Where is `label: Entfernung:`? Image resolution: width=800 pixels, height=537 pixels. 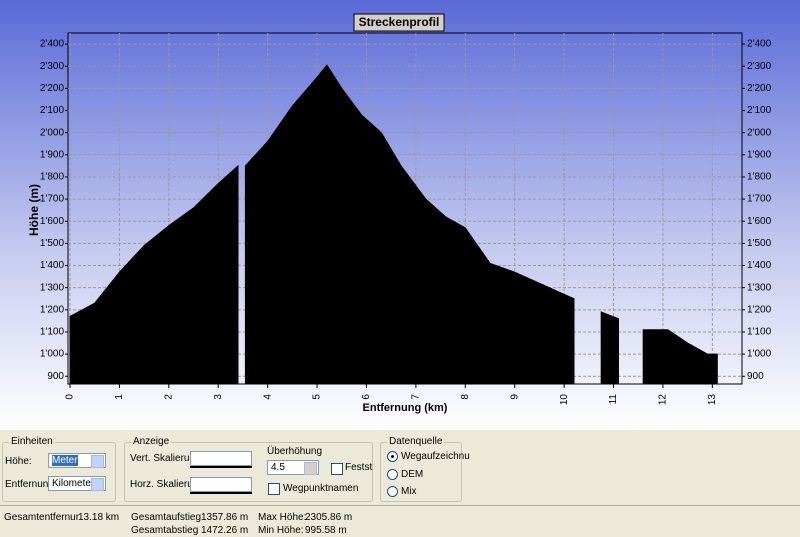 label: Entfernung: is located at coordinates (31, 484).